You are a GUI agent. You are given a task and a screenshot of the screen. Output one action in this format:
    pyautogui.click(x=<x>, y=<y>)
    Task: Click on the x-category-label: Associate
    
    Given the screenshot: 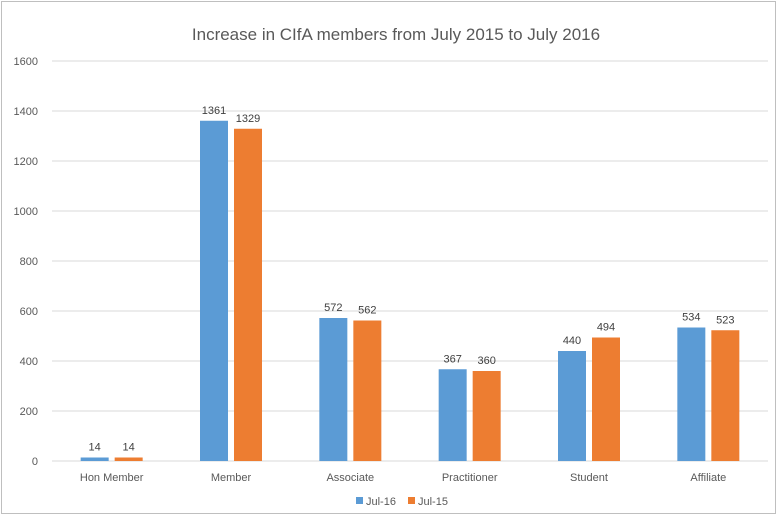 What is the action you would take?
    pyautogui.click(x=350, y=478)
    